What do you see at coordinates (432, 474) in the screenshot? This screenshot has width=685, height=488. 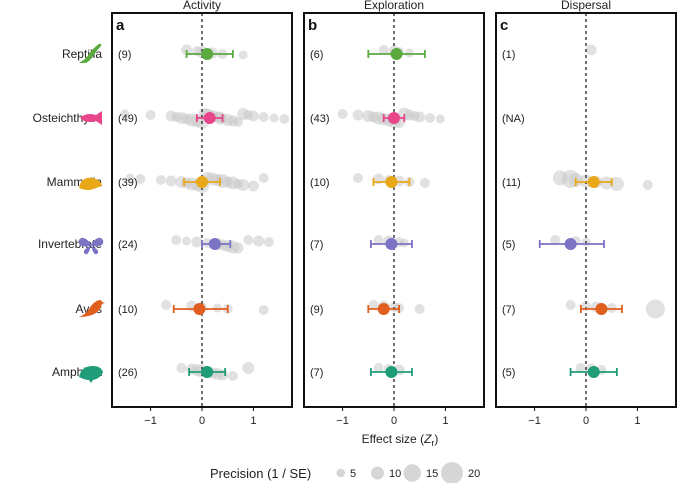 I see `legend-label: 15` at bounding box center [432, 474].